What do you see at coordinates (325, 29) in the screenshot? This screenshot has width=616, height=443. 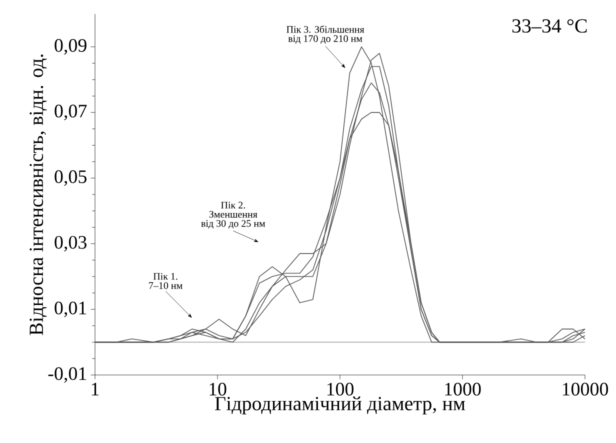 I see `annotation: Пік 3. Збільшення` at bounding box center [325, 29].